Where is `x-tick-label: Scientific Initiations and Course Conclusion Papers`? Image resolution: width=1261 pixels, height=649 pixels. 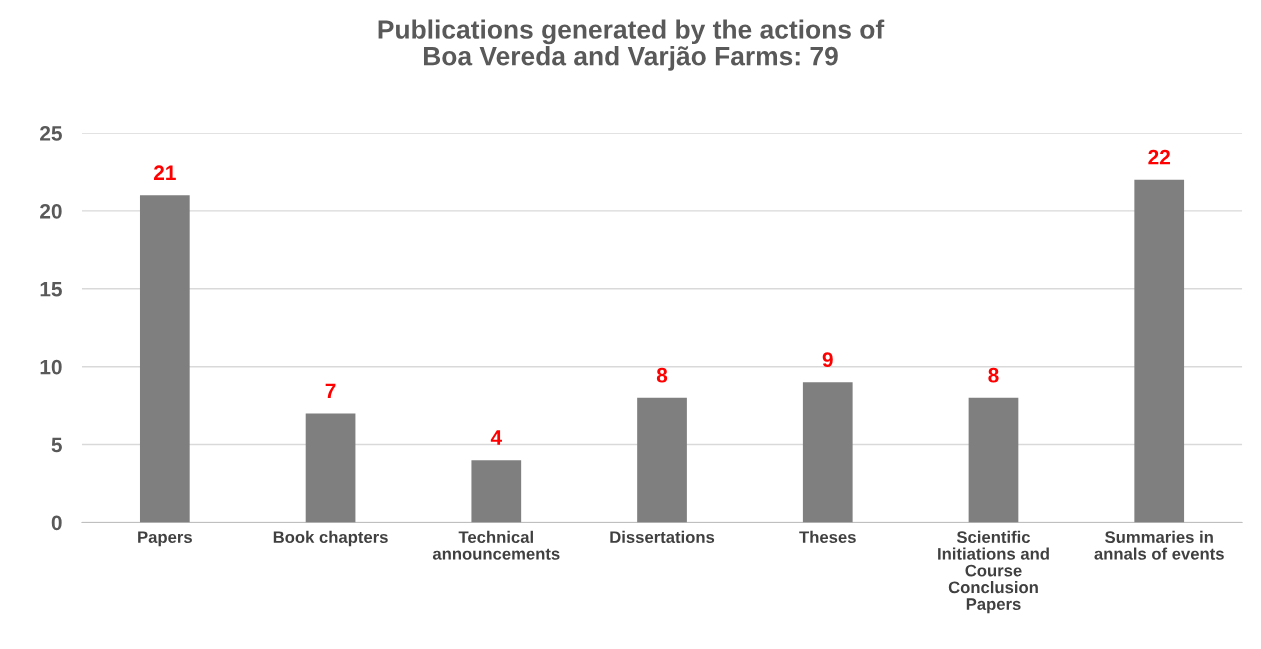 x-tick-label: Scientific Initiations and Course Conclusion Papers is located at coordinates (993, 572).